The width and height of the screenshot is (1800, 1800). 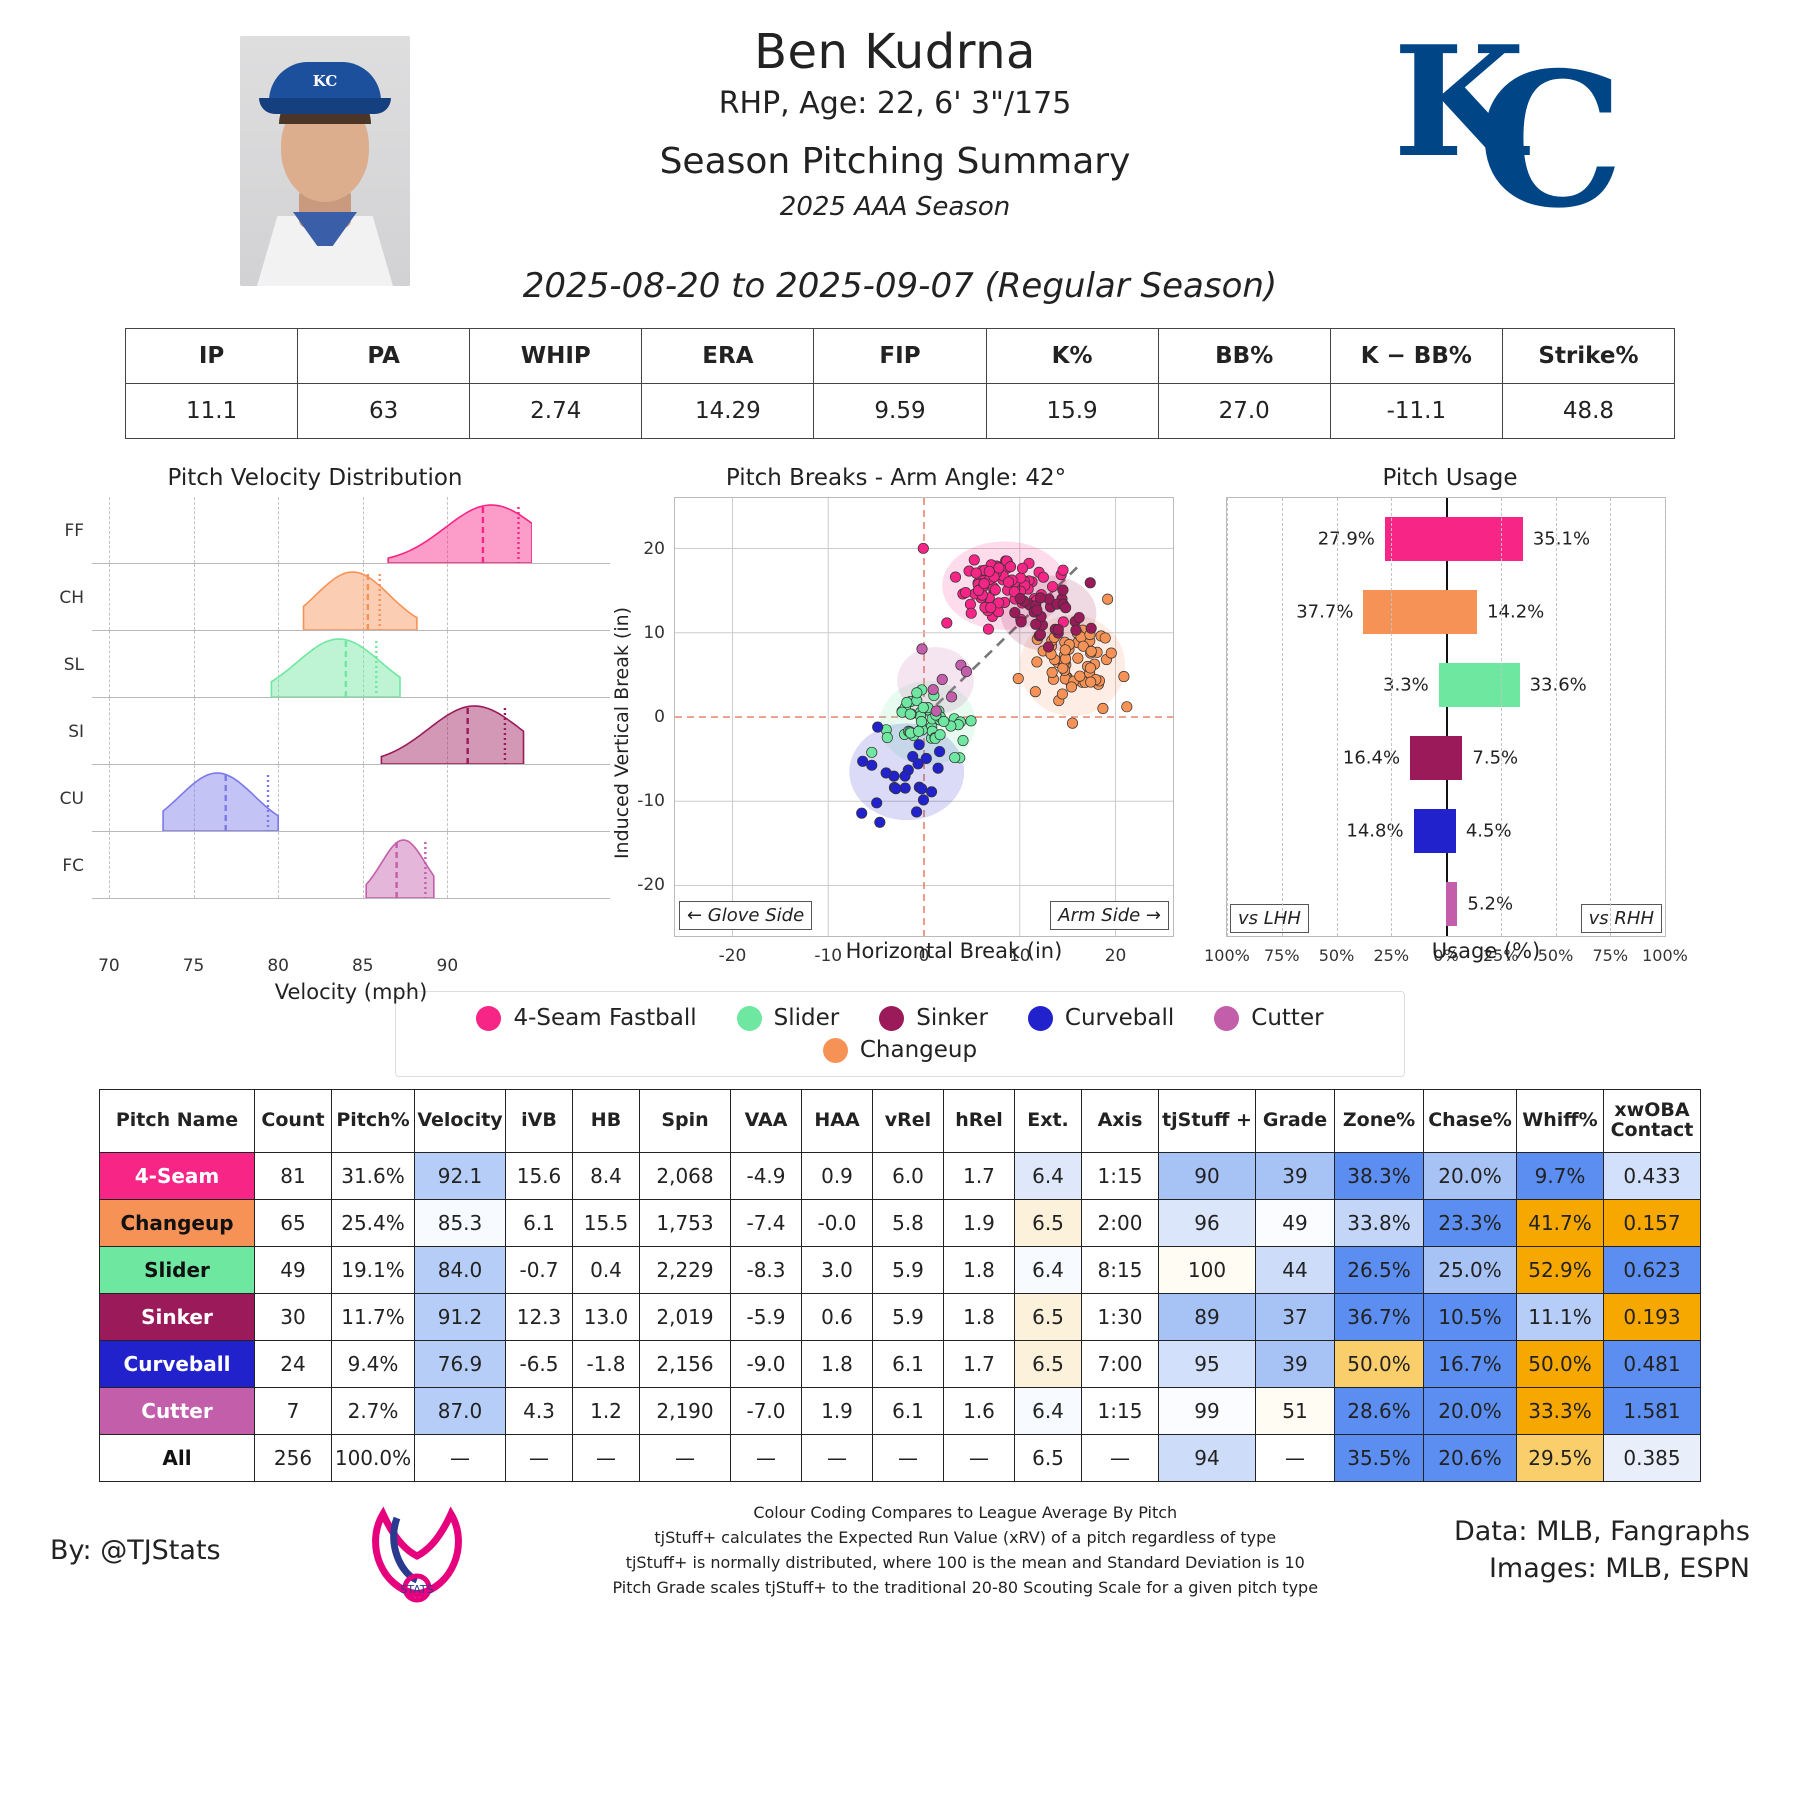 I want to click on pitch-cell-3: 15.6, so click(x=539, y=1175).